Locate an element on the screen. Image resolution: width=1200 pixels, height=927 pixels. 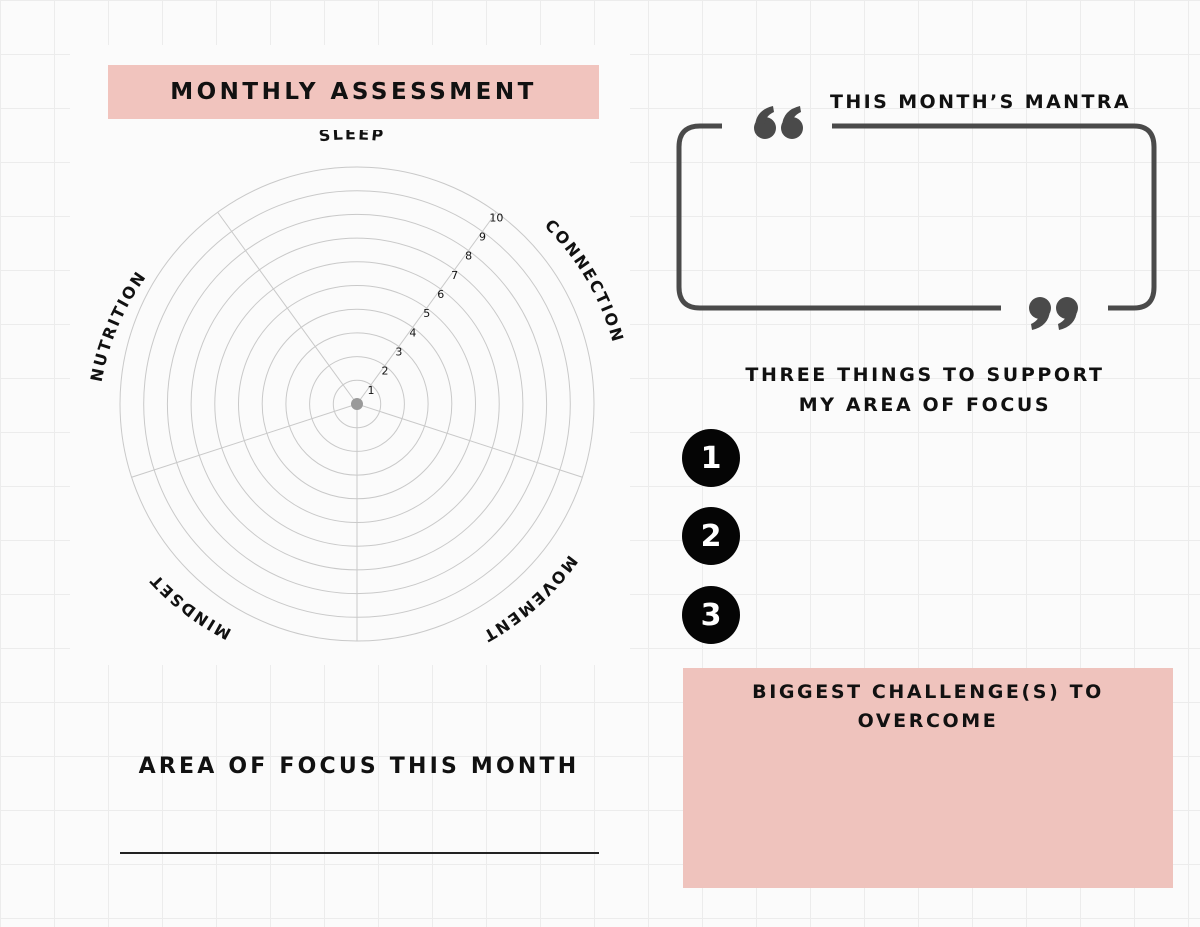
svg-text: SLEEP is located at coordinates (352, 137).